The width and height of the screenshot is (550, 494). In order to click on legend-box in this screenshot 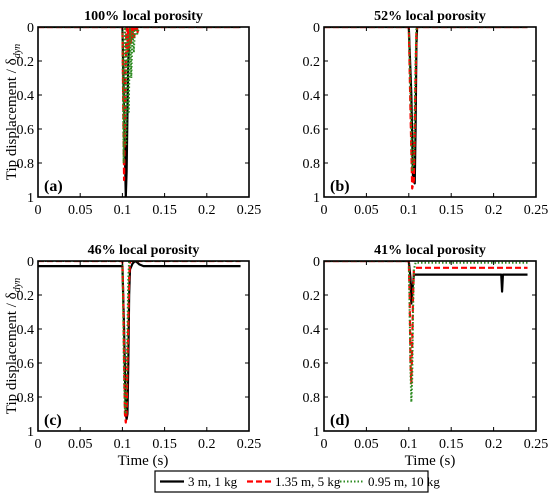, I will do `click(291, 481)`.